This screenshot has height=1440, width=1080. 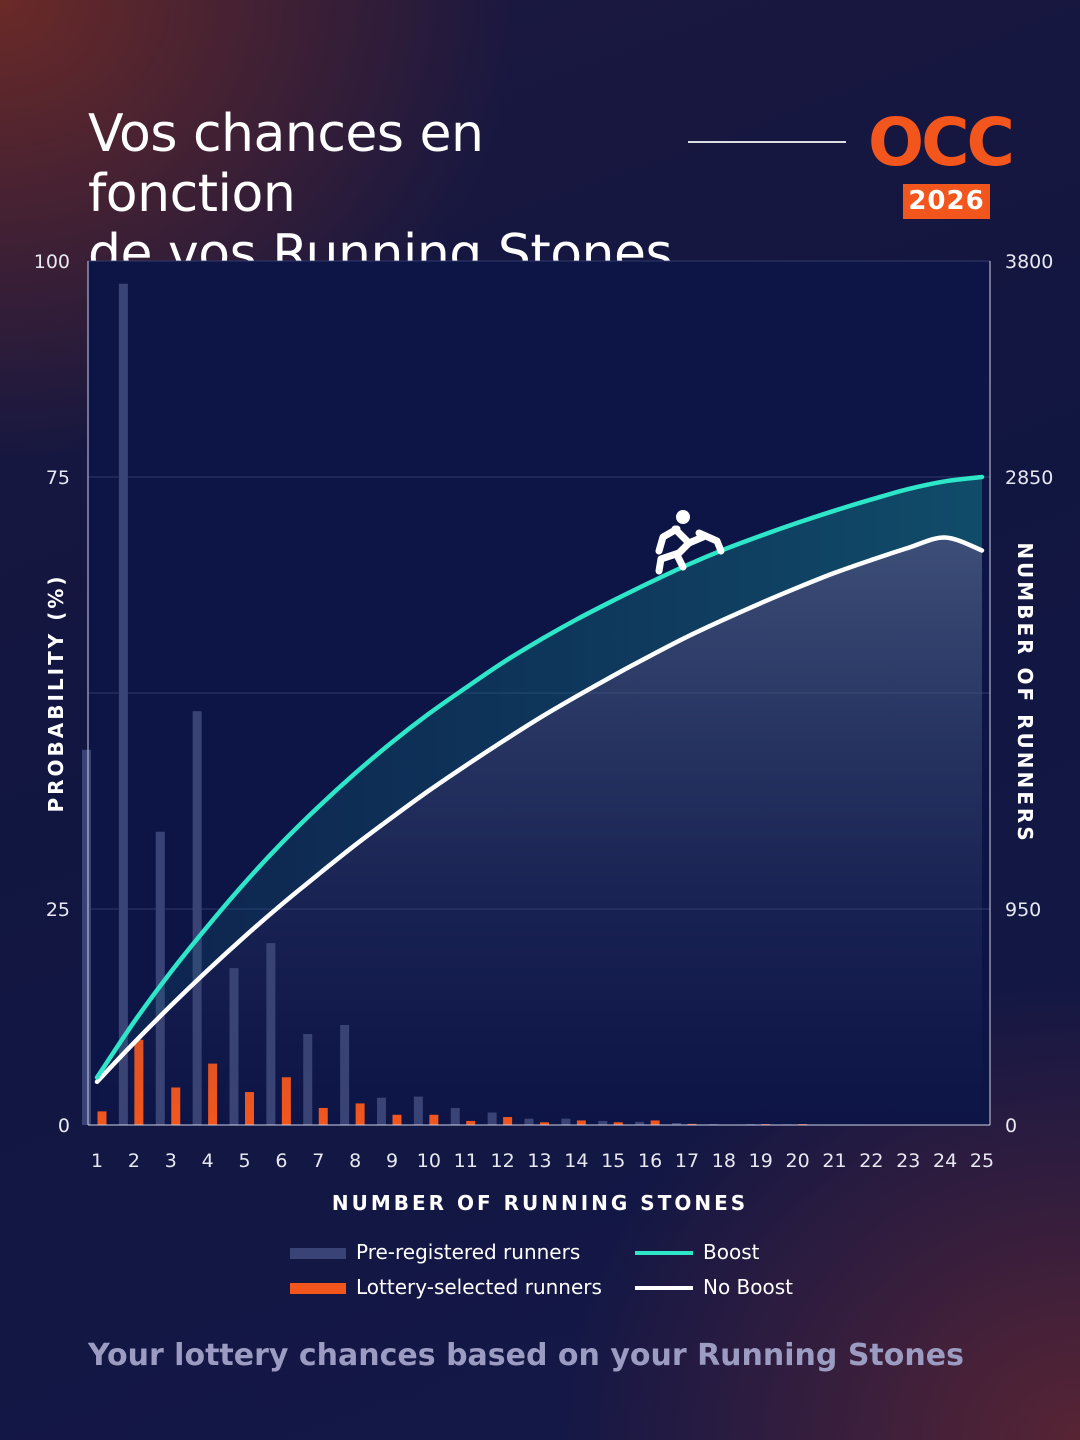 What do you see at coordinates (650, 1161) in the screenshot?
I see `x-tick-16: 16` at bounding box center [650, 1161].